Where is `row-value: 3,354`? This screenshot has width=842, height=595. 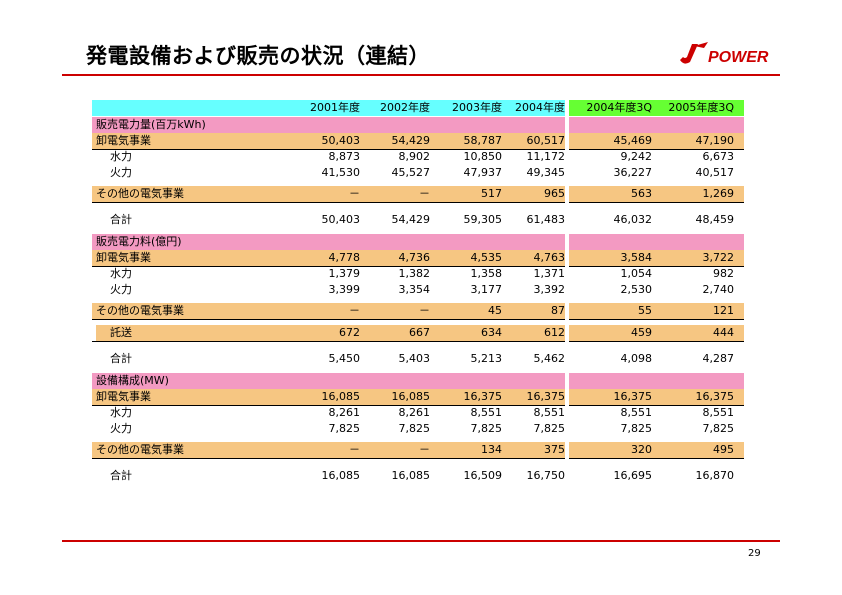
row-value: 3,354 is located at coordinates (414, 289).